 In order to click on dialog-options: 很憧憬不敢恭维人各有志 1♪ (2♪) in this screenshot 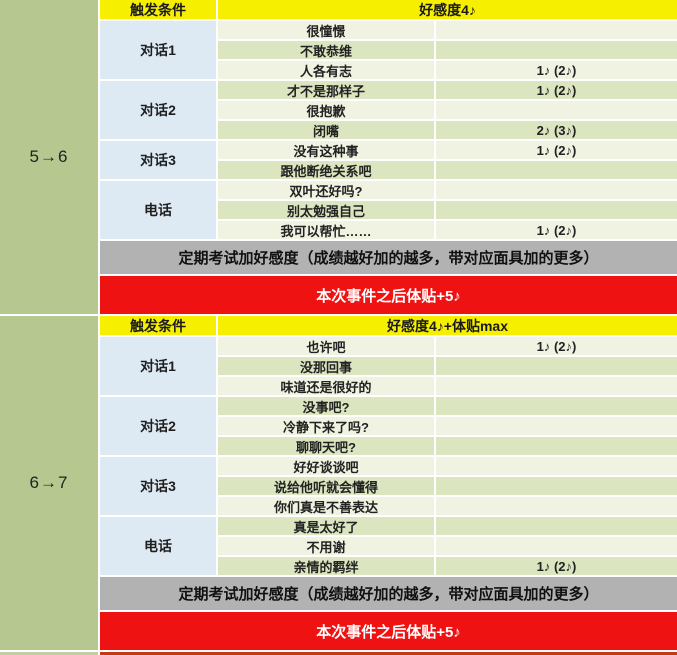, I will do `click(447, 50)`.